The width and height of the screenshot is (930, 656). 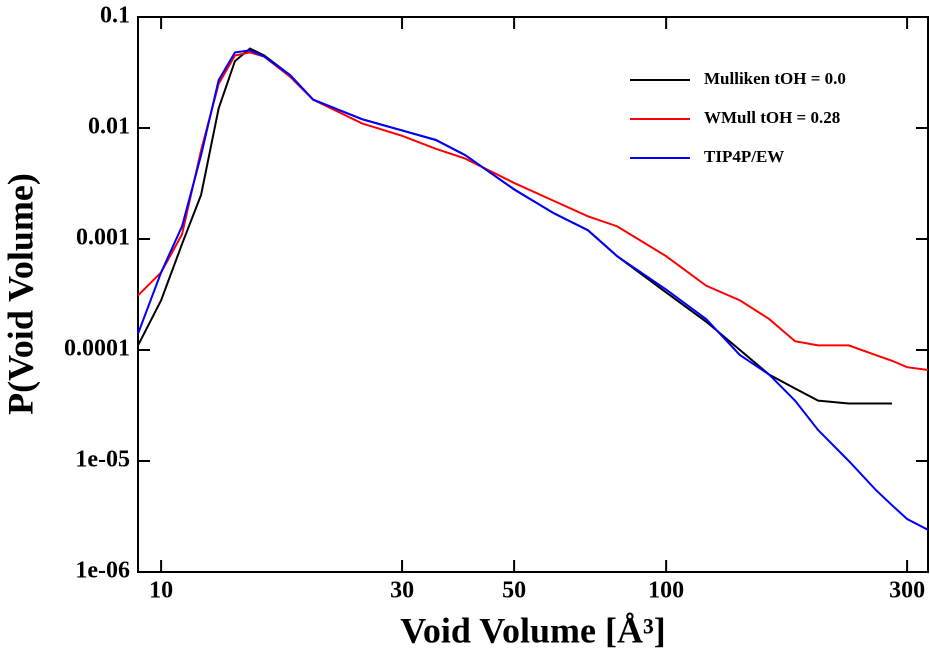 I want to click on x-tick-label: 100, so click(x=666, y=591).